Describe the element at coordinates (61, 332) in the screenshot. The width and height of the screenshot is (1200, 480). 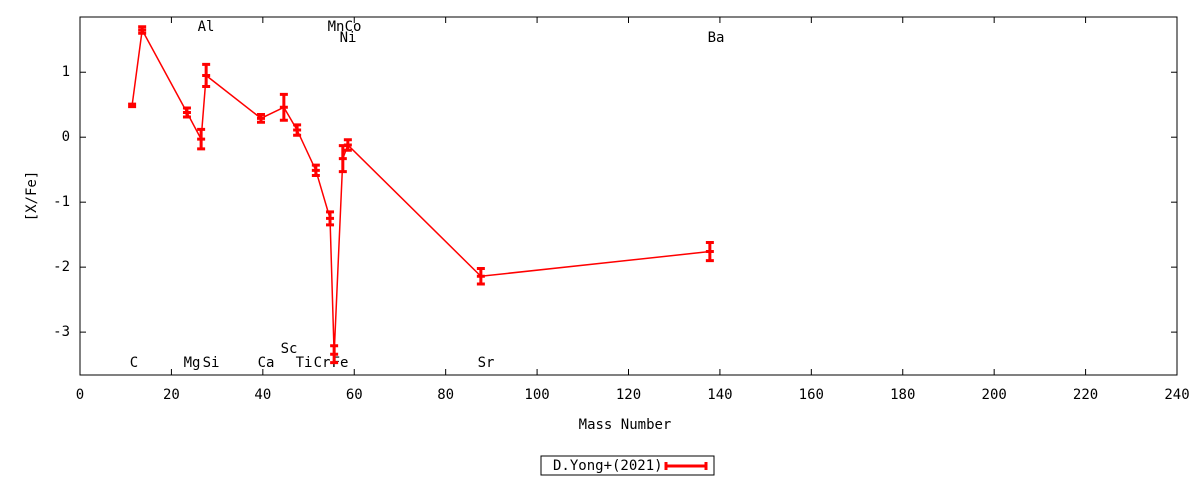
I see `y-tick-label: -3` at that location.